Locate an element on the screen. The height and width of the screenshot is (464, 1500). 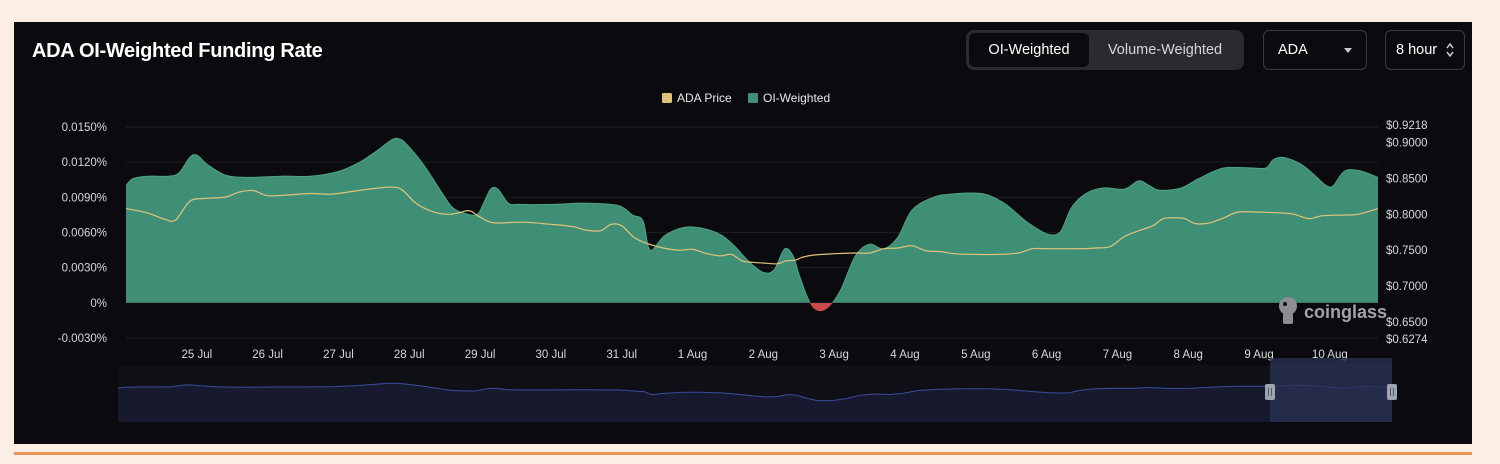
legend-label: ADA Price is located at coordinates (704, 98).